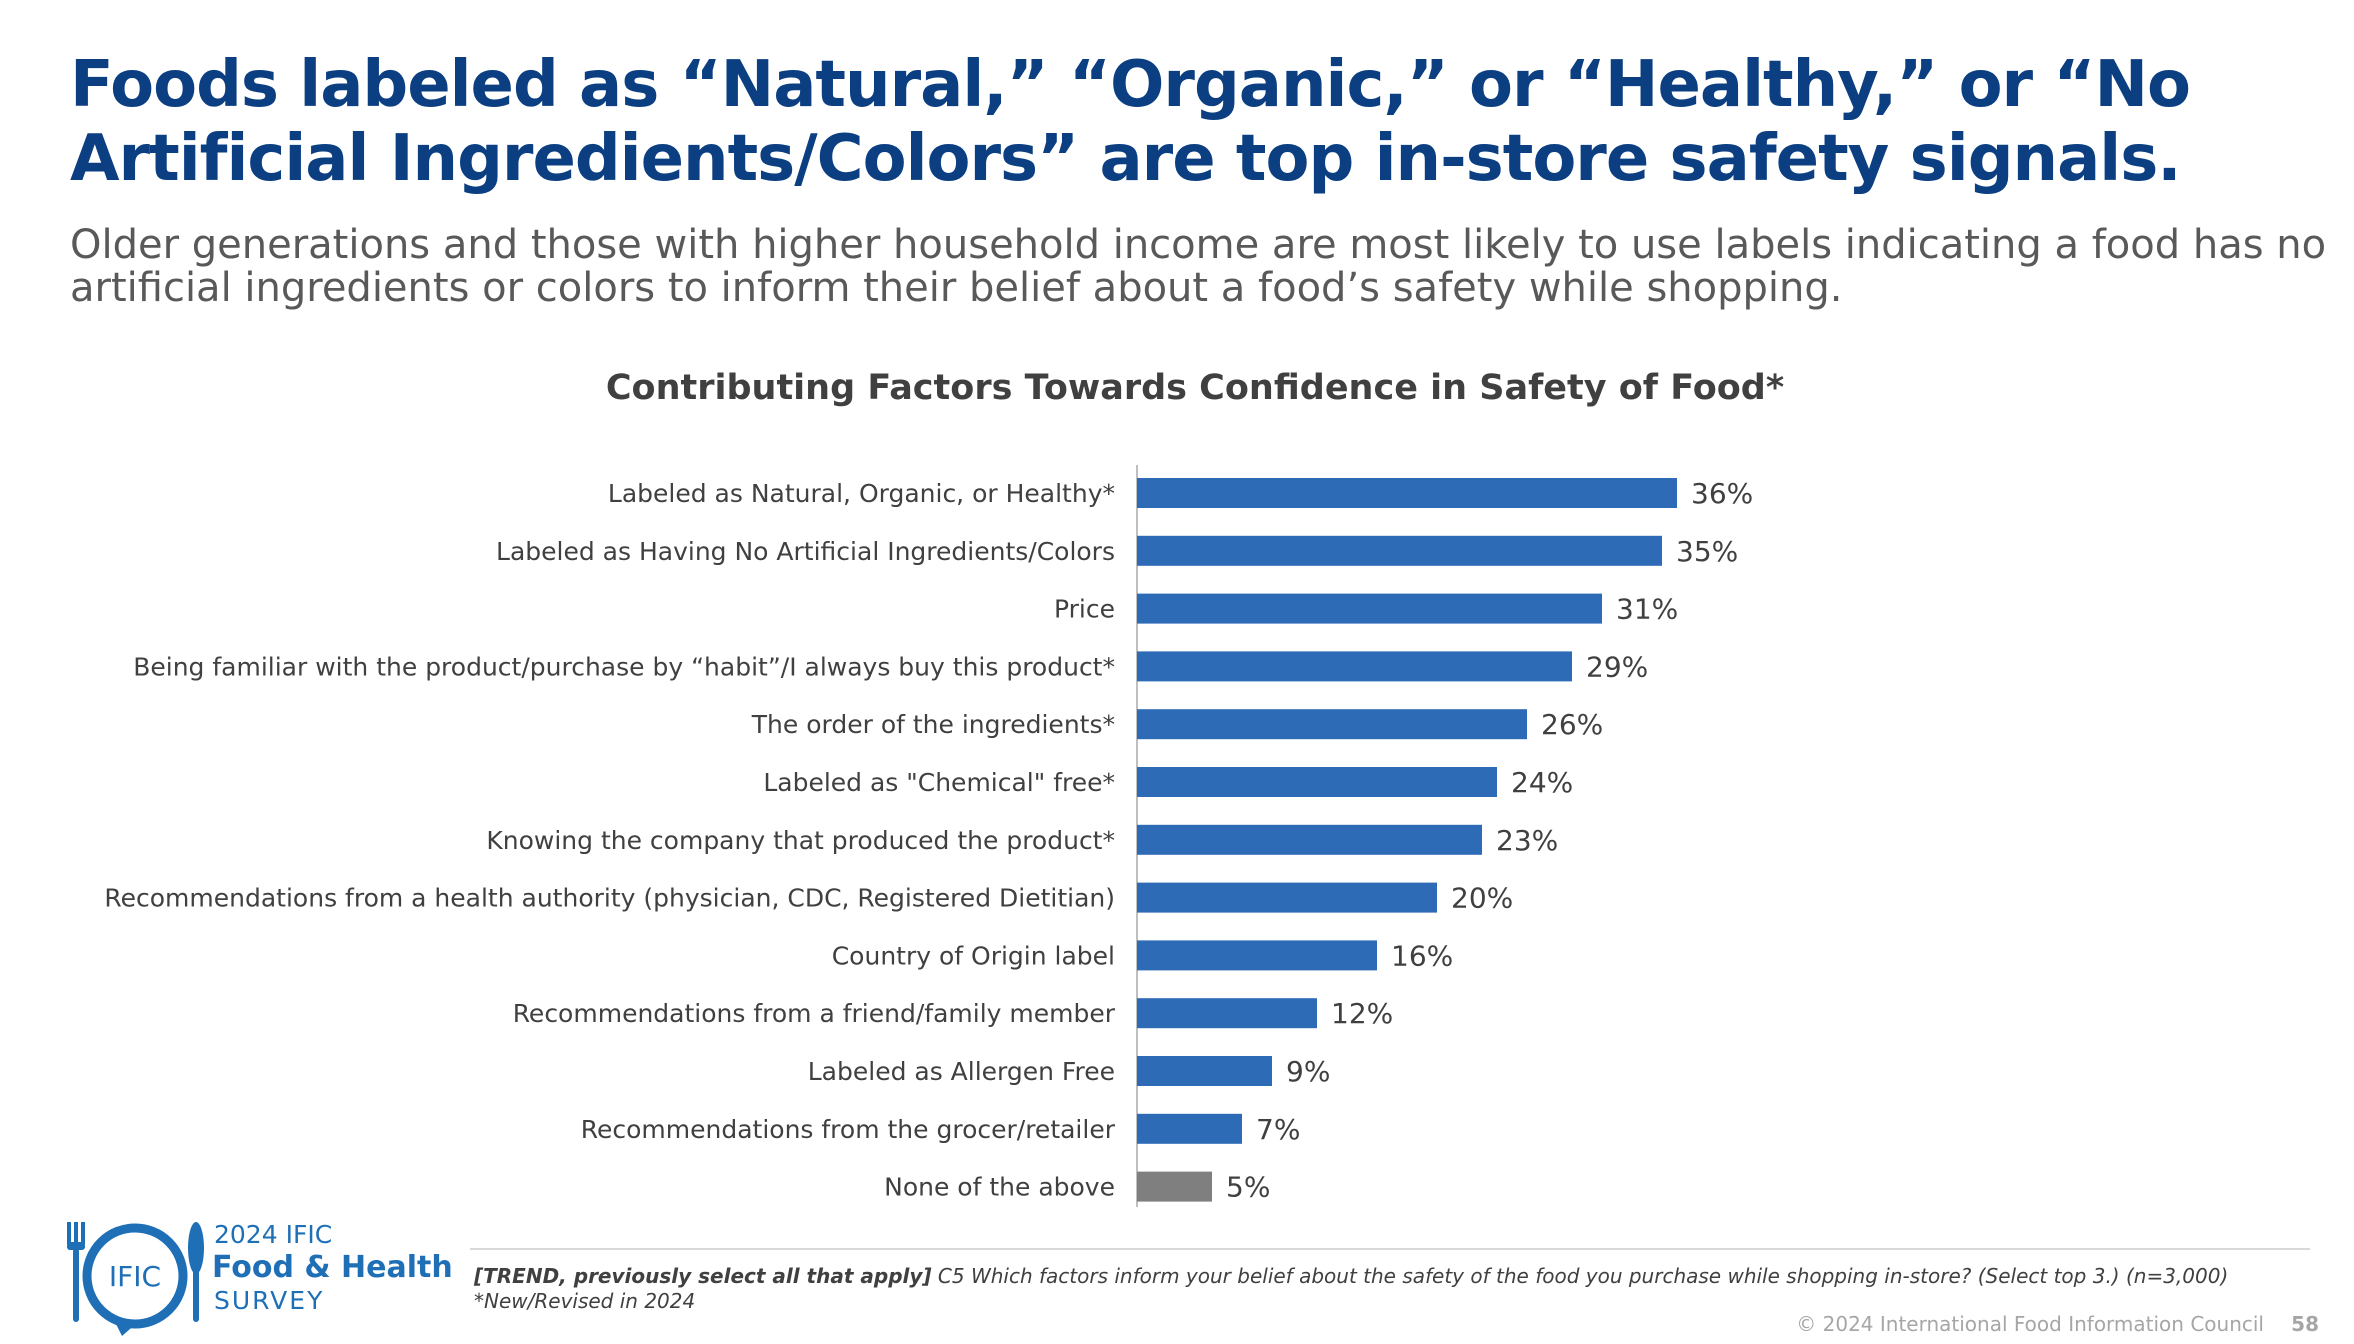 This screenshot has height=1344, width=2354. Describe the element at coordinates (861, 493) in the screenshot. I see `category-label: Labeled as Natural, Organic, or Healthy*` at that location.